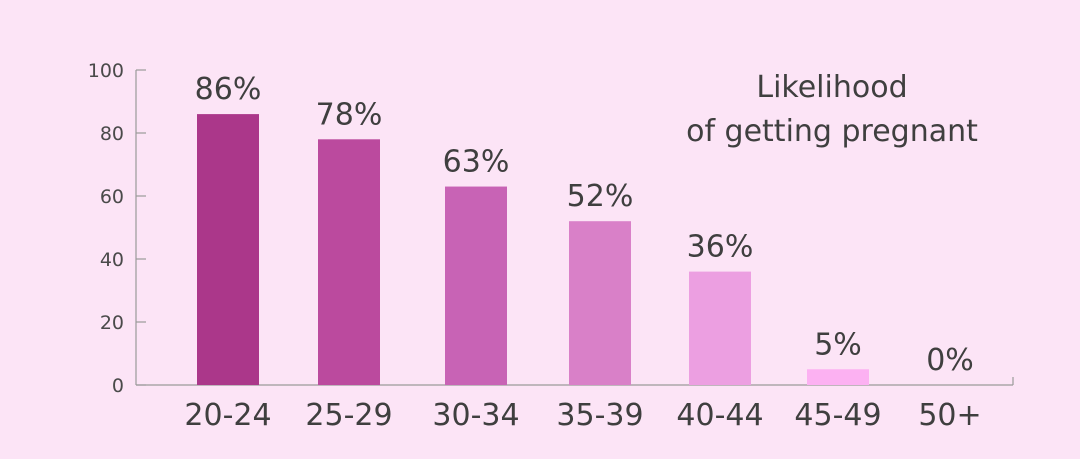 The image size is (1080, 459). I want to click on x-axis: 20-24 25-29 30-34 35-39 40-44 45-49 50+, so click(575, 405).